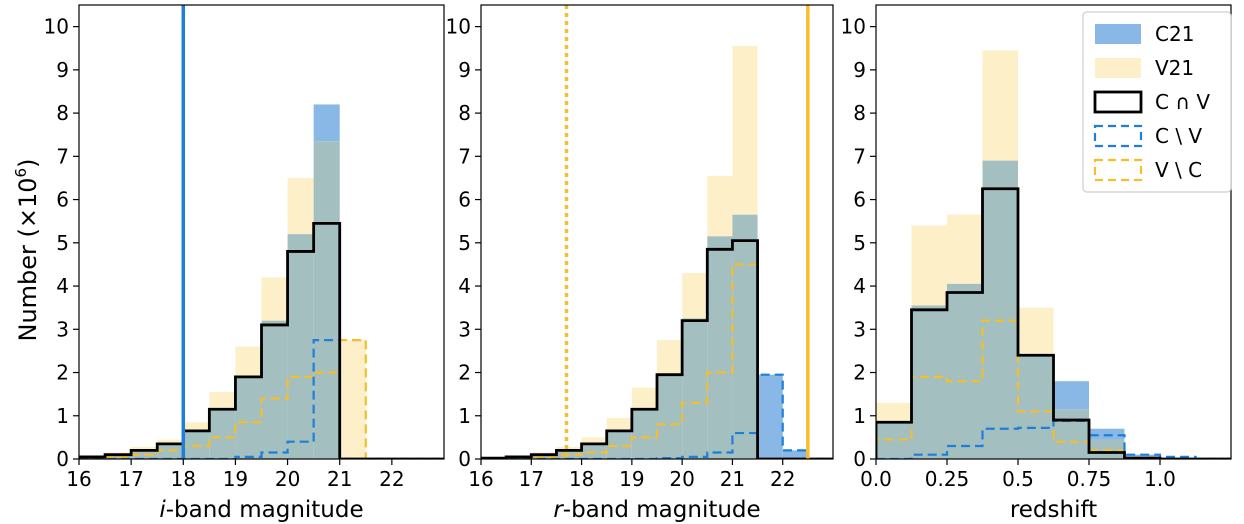 This screenshot has width=1244, height=524. Describe the element at coordinates (1089, 479) in the screenshot. I see `x-tick-label: 0.75` at that location.